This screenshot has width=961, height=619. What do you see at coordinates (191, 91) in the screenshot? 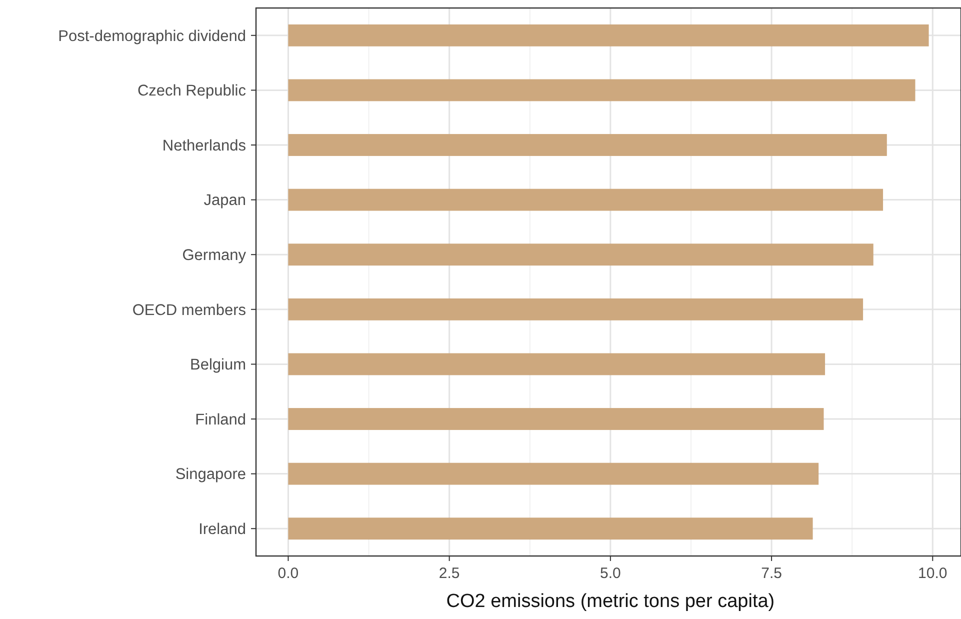
I see `y-tick-label: Czech Republic` at bounding box center [191, 91].